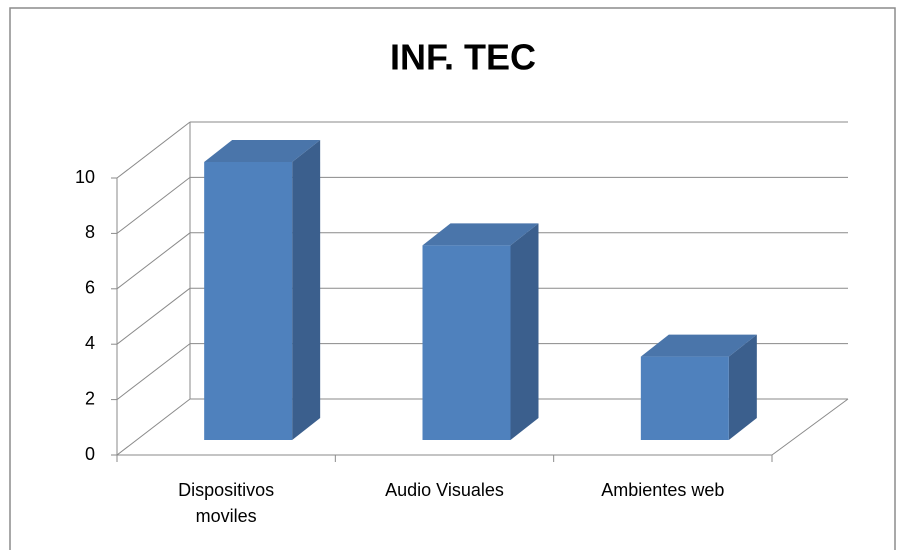  What do you see at coordinates (226, 503) in the screenshot?
I see `x-tick-label: Dispositivos moviles` at bounding box center [226, 503].